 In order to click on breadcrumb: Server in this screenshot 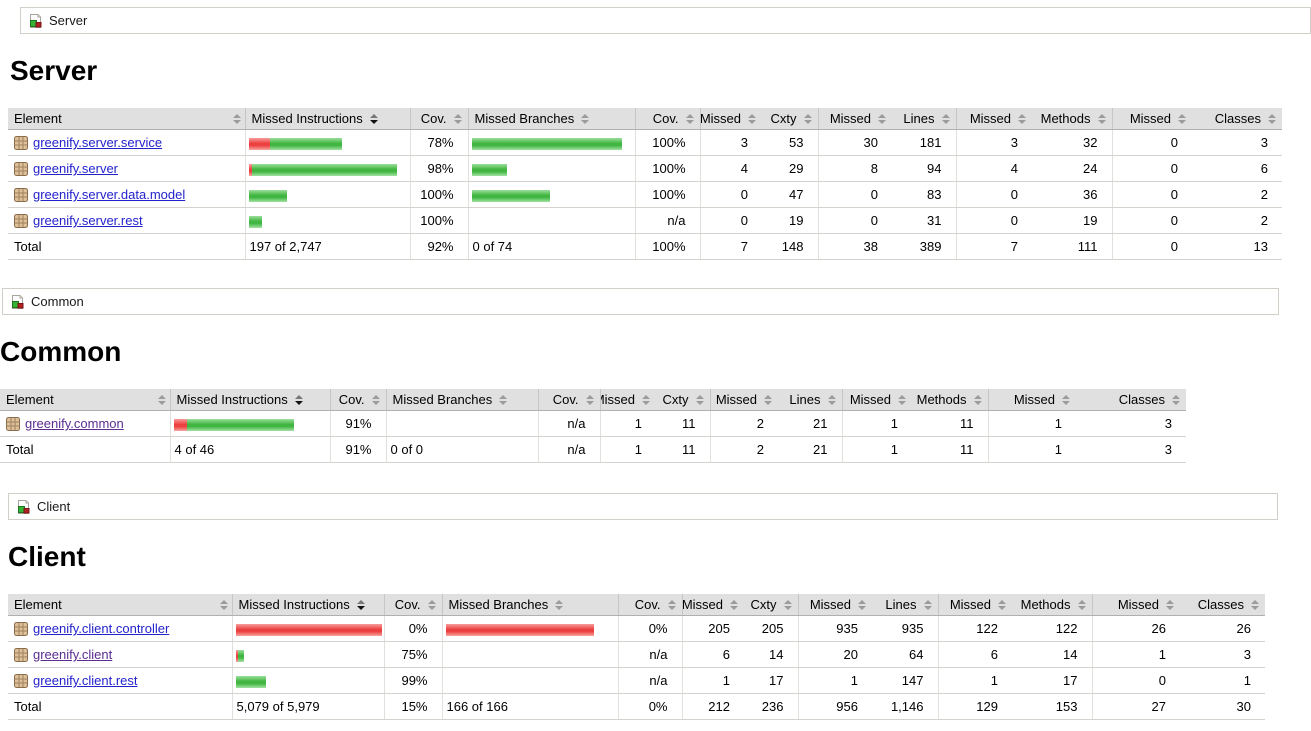, I will do `click(665, 20)`.